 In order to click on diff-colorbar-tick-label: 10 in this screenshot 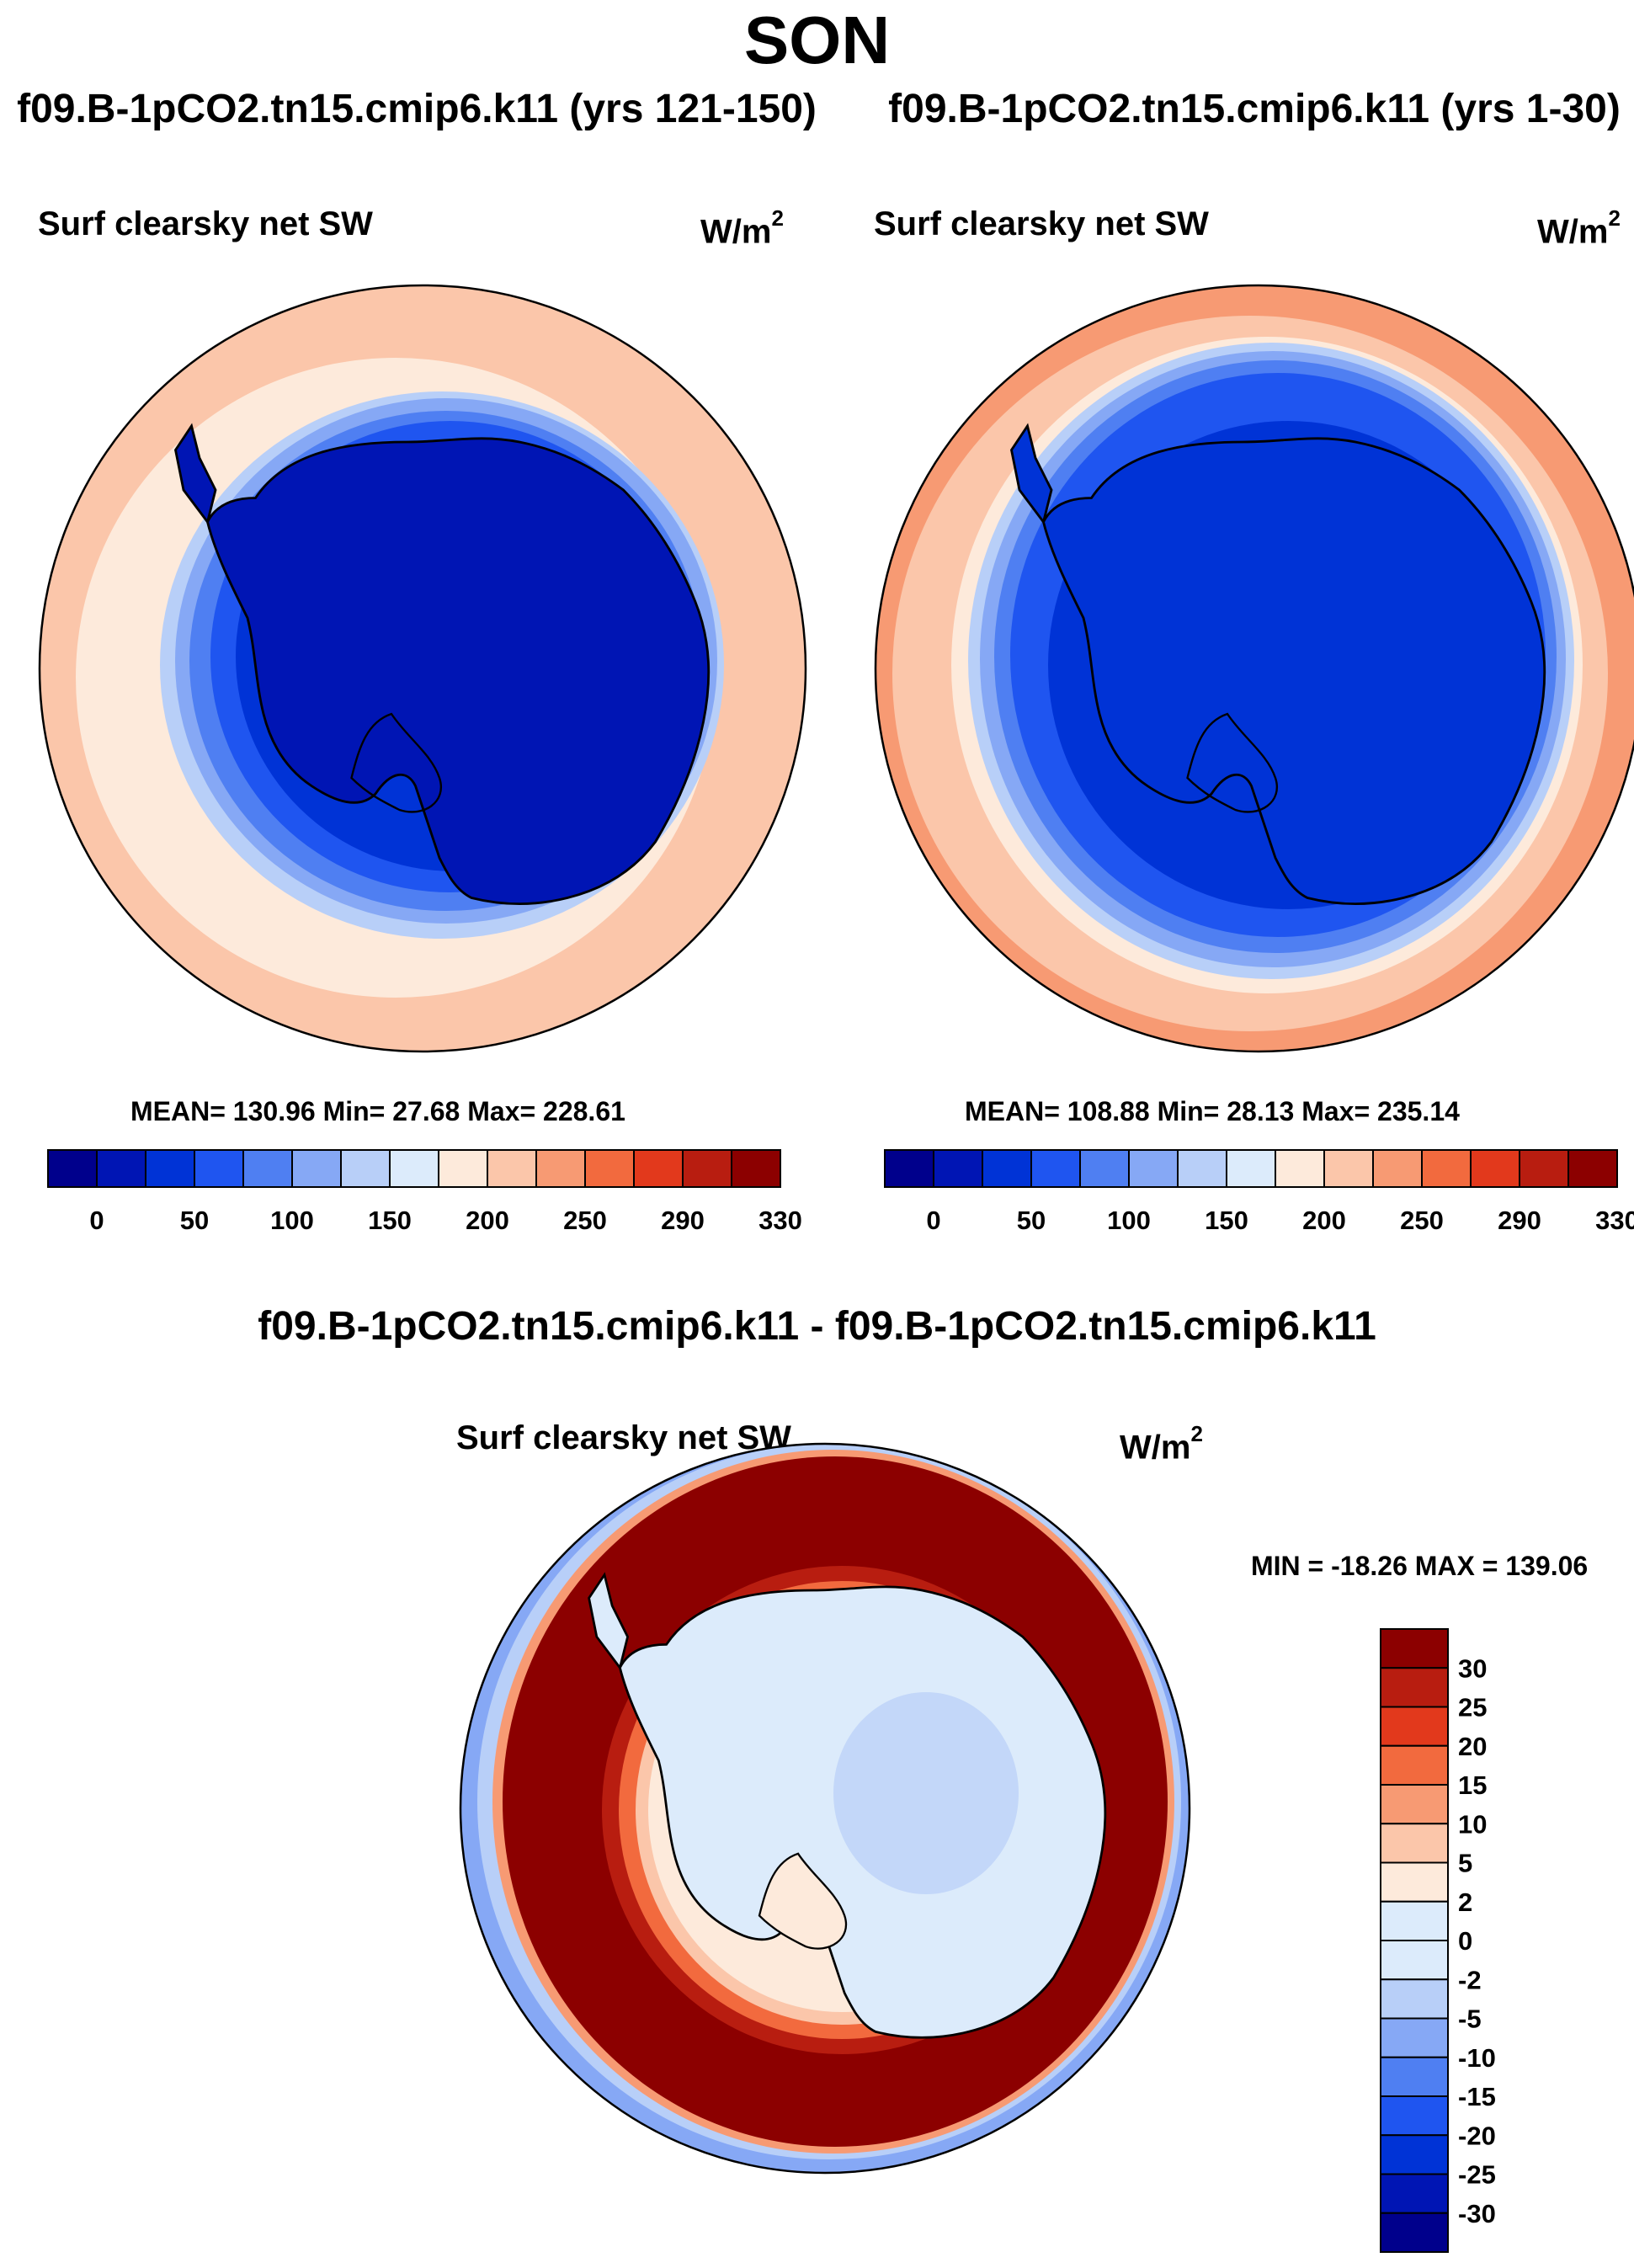, I will do `click(1472, 1824)`.